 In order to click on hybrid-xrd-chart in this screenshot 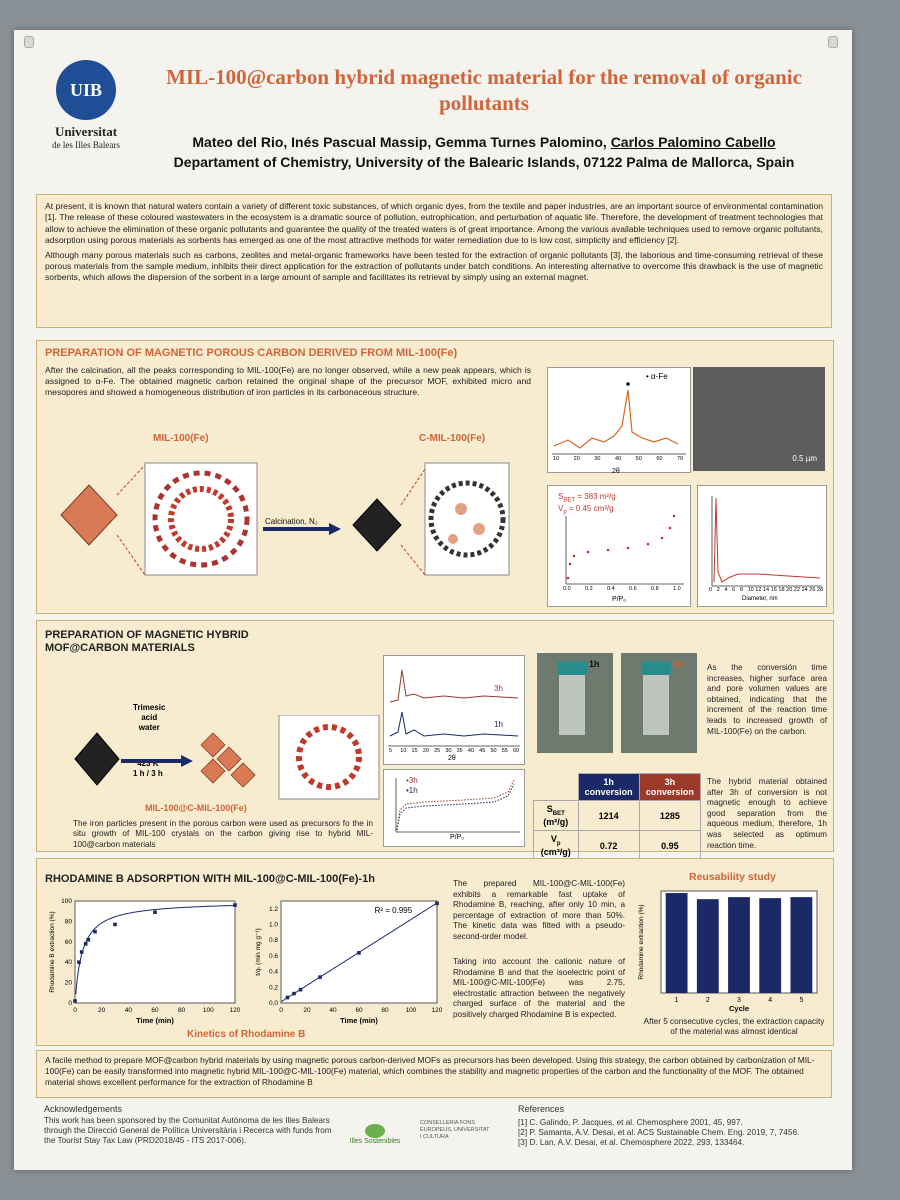, I will do `click(454, 708)`.